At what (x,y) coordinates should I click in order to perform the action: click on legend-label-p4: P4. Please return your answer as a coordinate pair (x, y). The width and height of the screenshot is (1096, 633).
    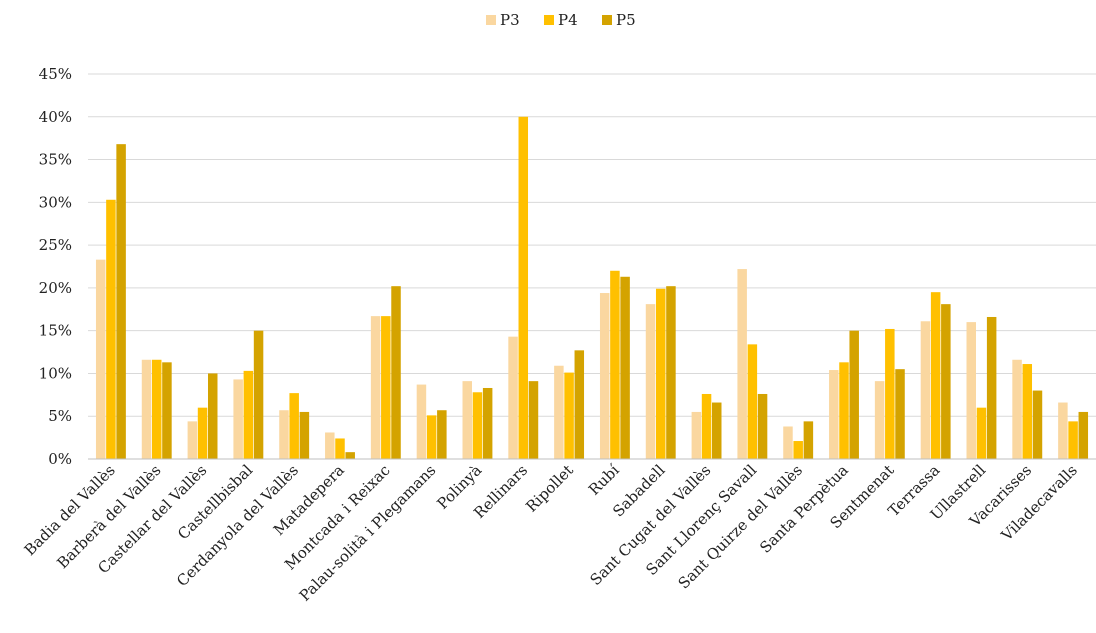
    Looking at the image, I should click on (568, 20).